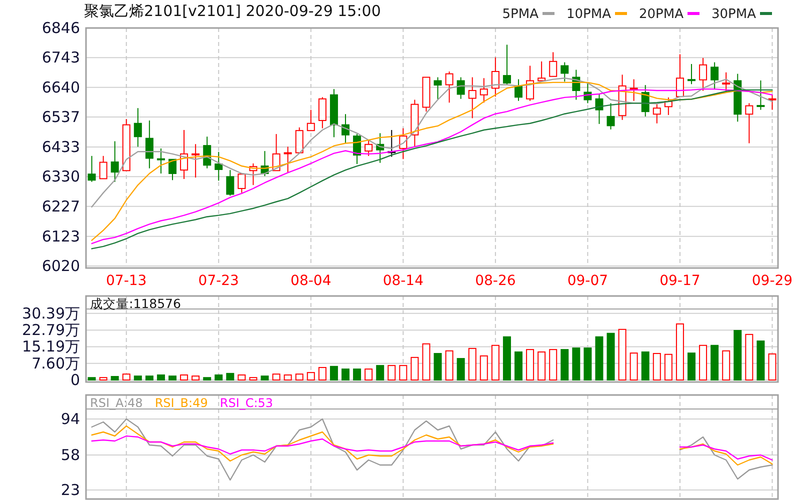 The width and height of the screenshot is (800, 500). Describe the element at coordinates (311, 281) in the screenshot. I see `x-tick-label: 08-04` at that location.